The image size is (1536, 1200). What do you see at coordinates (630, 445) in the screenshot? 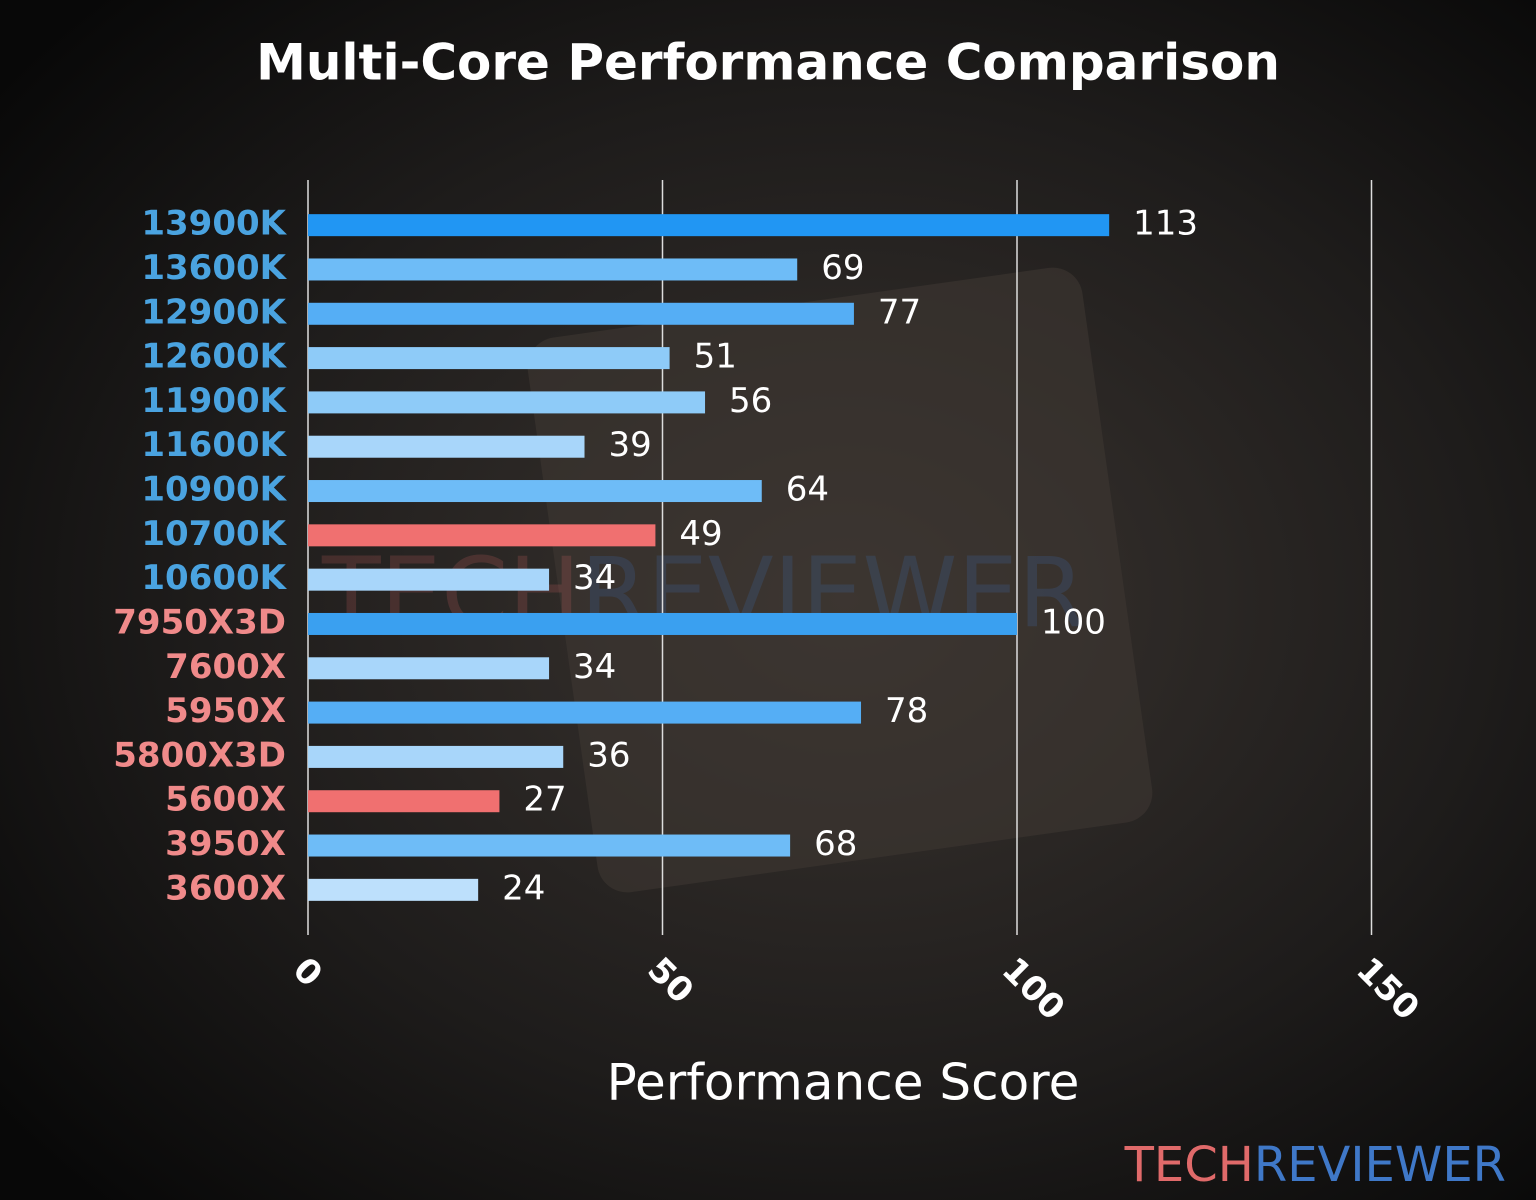
I see `value-label: 39` at bounding box center [630, 445].